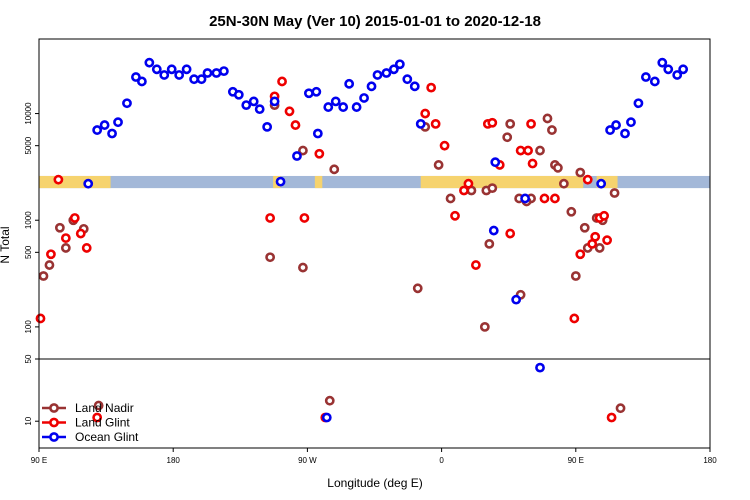  I want to click on x-tick-label: 90 W, so click(307, 460).